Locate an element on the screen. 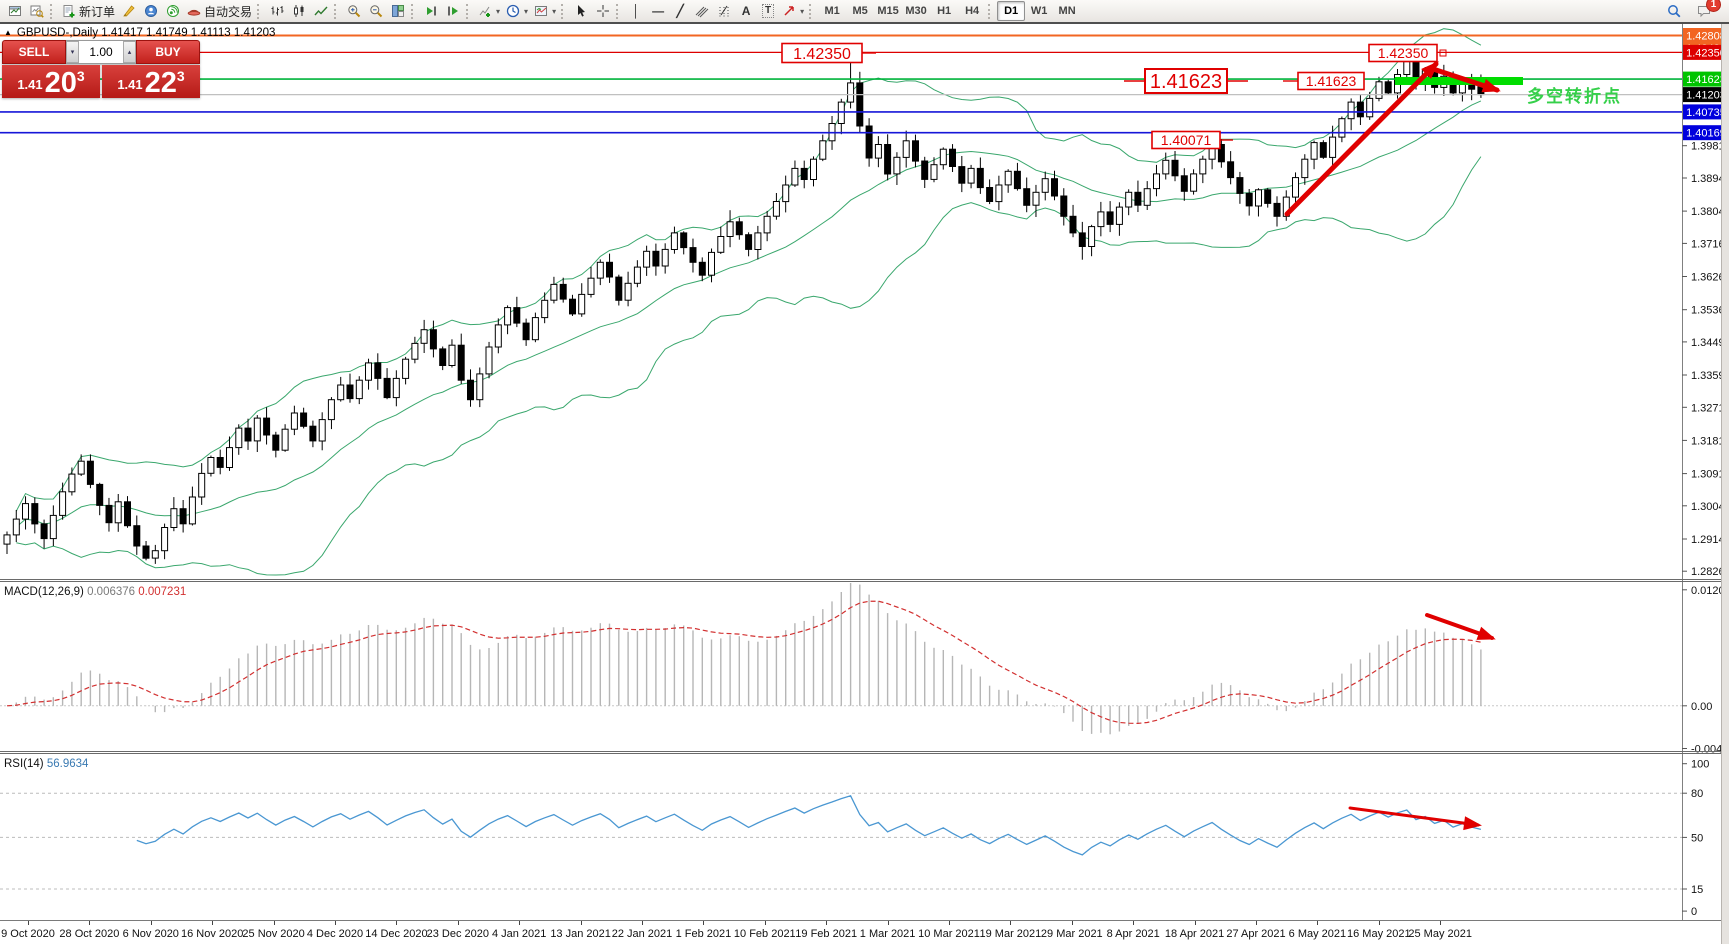  buy-button: BUY is located at coordinates (168, 52).